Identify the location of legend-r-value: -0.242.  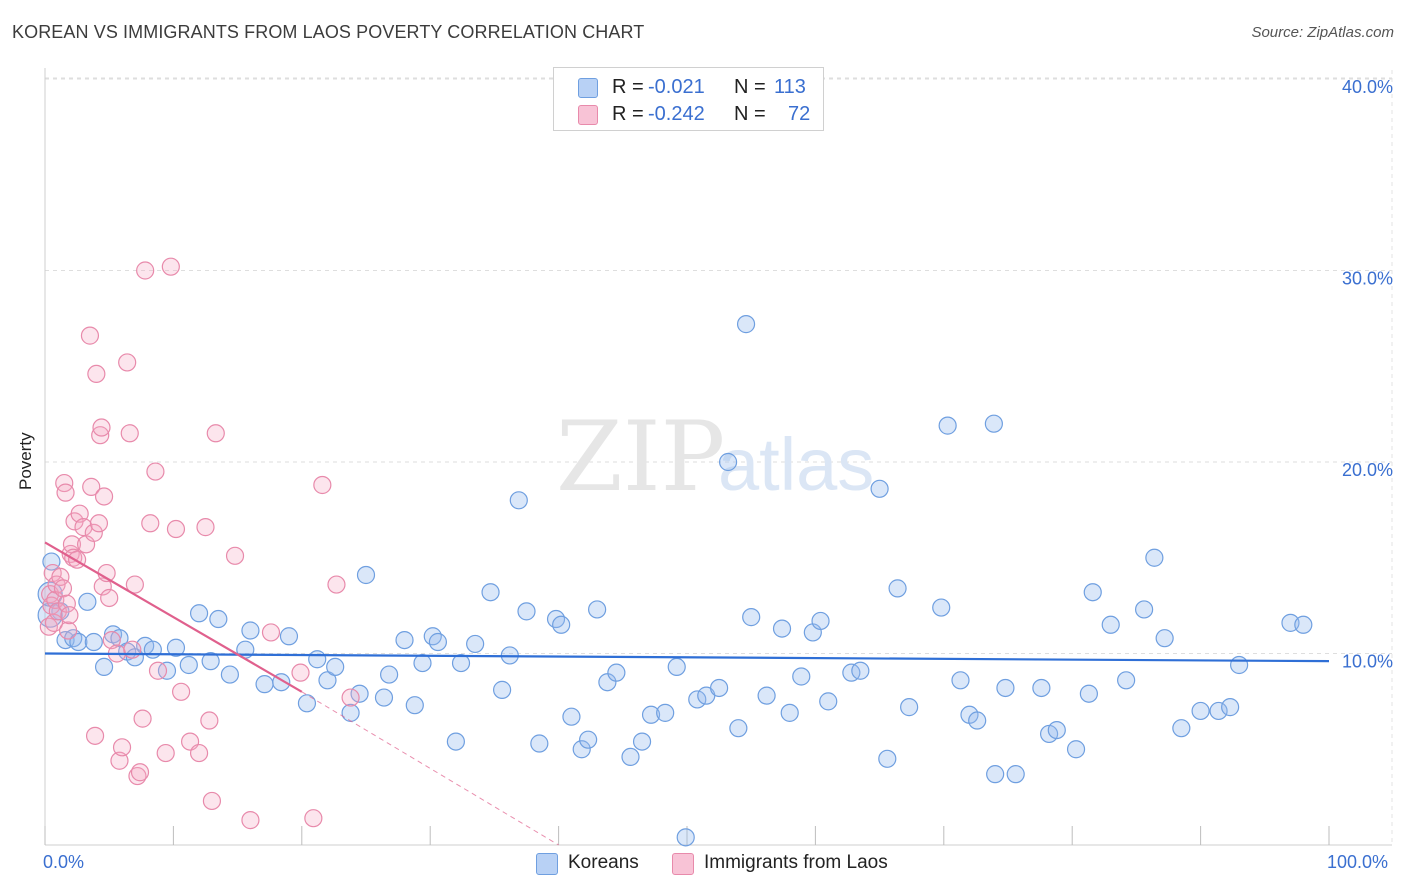
(676, 114).